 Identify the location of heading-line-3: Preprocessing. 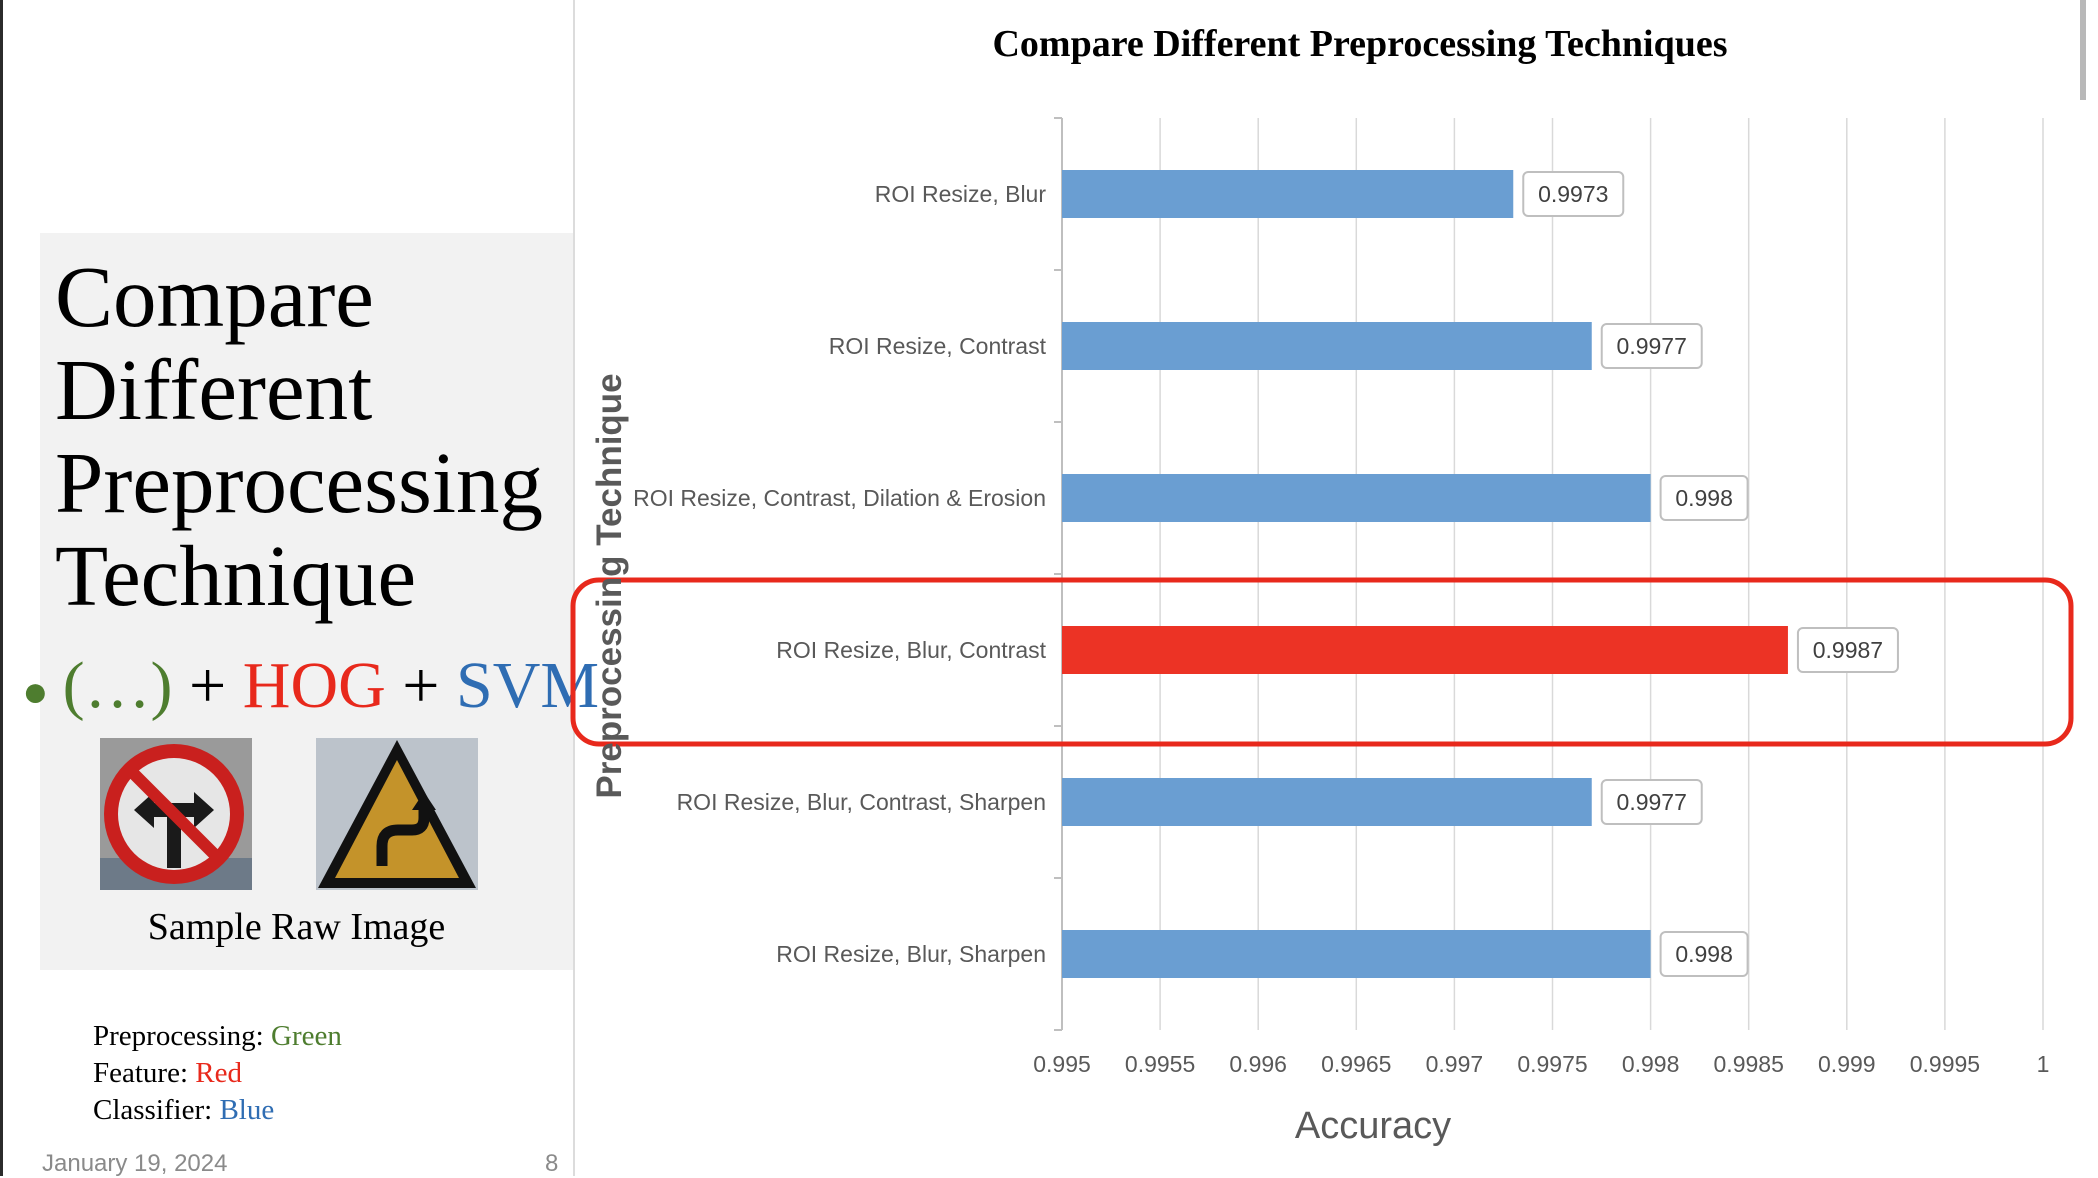
(299, 482).